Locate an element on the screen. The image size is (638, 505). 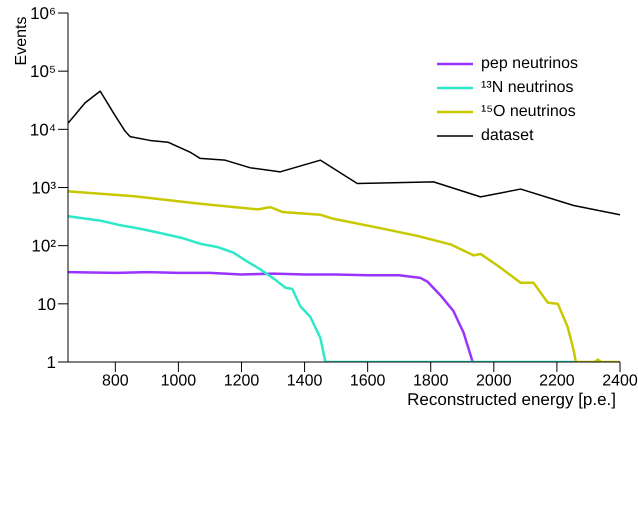
x-tick-label: 2400 is located at coordinates (620, 381).